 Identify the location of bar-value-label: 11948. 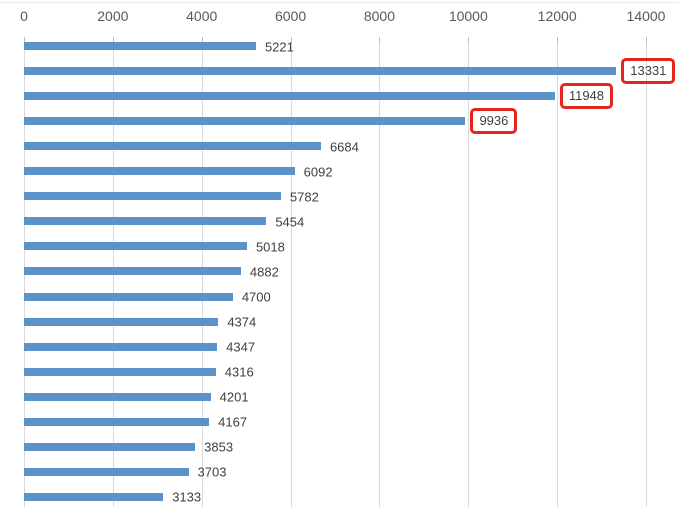
(586, 96).